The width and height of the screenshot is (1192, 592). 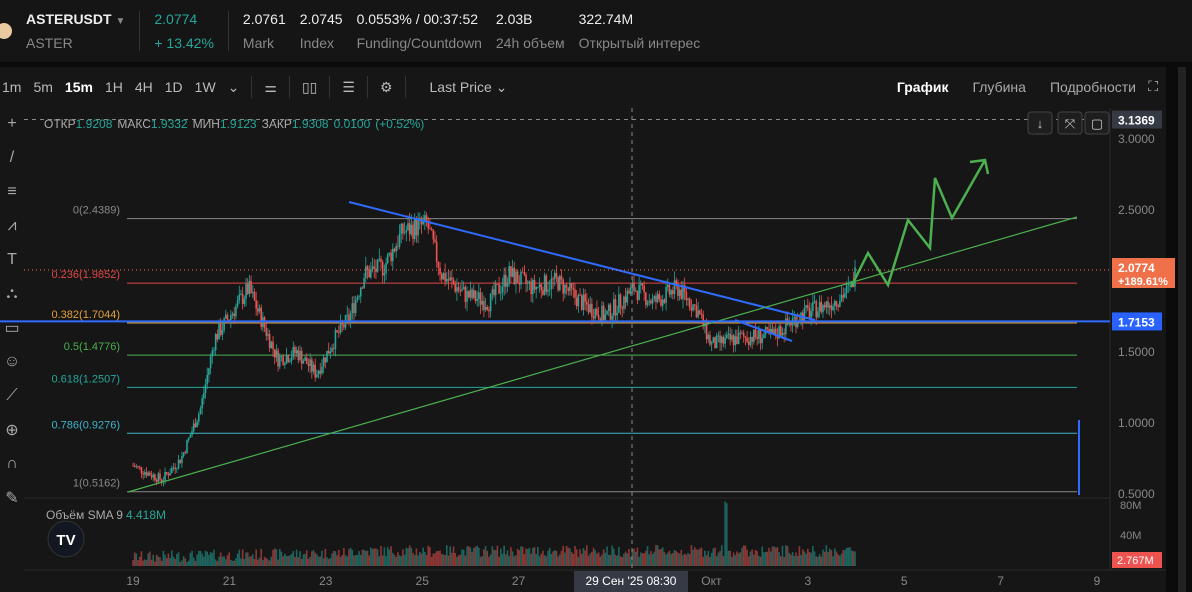 What do you see at coordinates (12, 463) in the screenshot?
I see `magnet-icon: ∩` at bounding box center [12, 463].